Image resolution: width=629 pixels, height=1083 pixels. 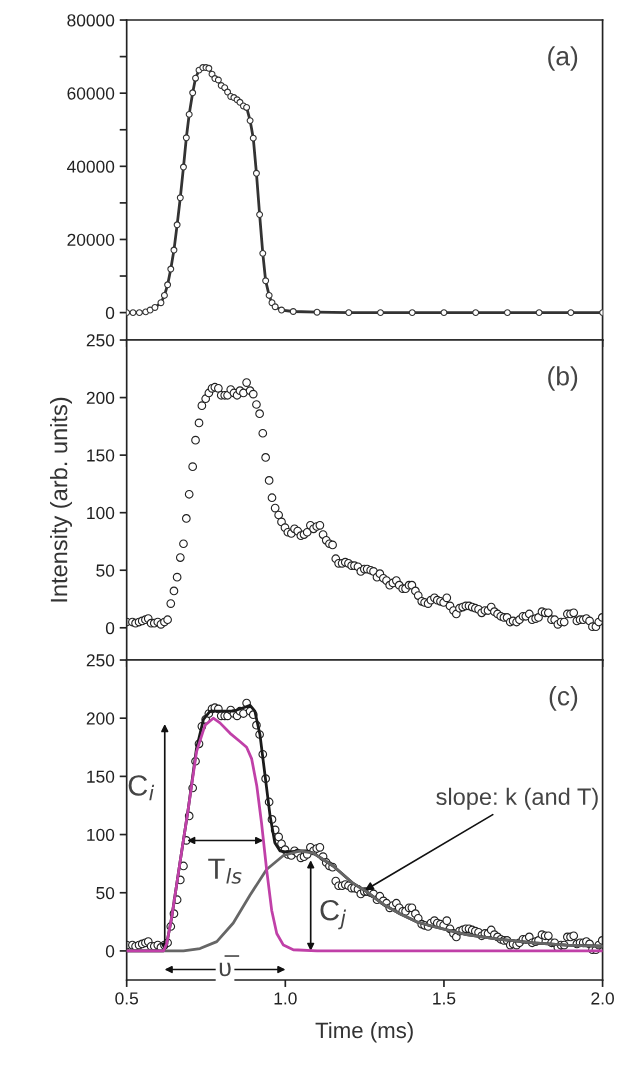 What do you see at coordinates (563, 58) in the screenshot?
I see `annotation: (a)` at bounding box center [563, 58].